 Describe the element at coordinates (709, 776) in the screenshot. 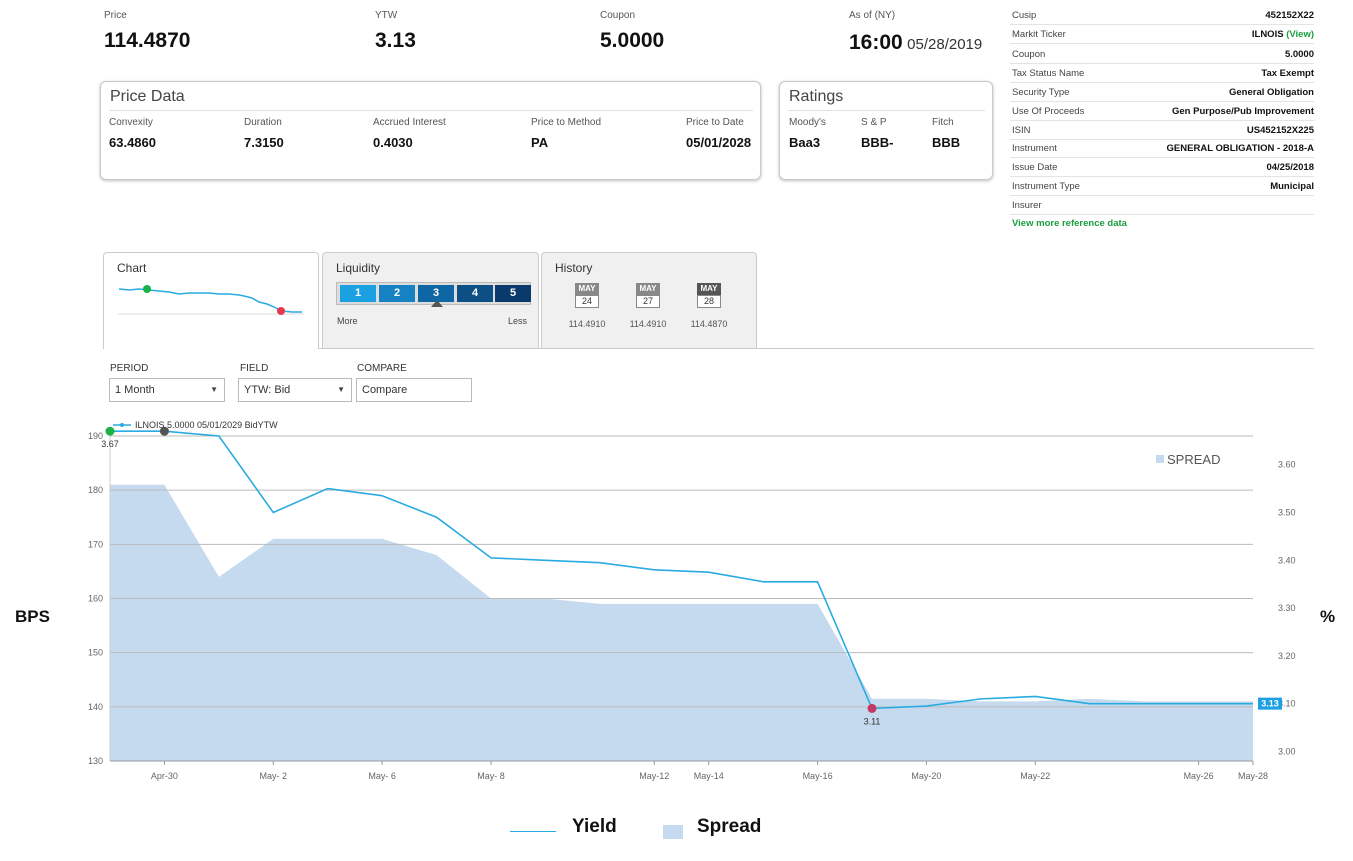

I see `x-tick-label: May-14` at that location.